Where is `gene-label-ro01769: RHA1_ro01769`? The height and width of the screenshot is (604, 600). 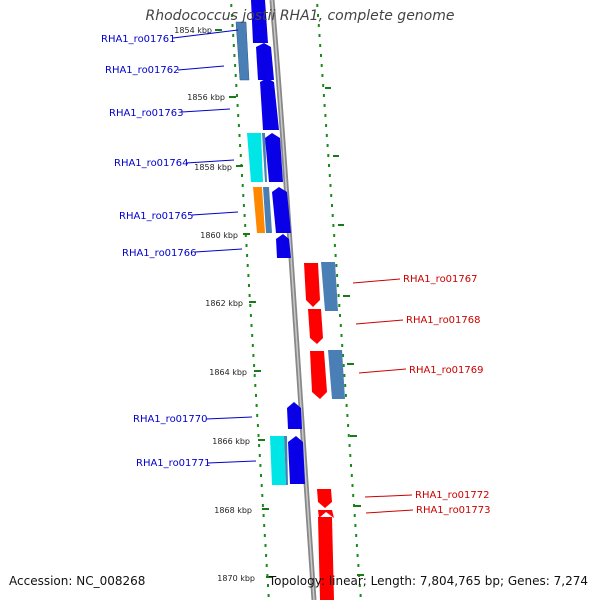
gene-label-ro01769: RHA1_ro01769 is located at coordinates (446, 370).